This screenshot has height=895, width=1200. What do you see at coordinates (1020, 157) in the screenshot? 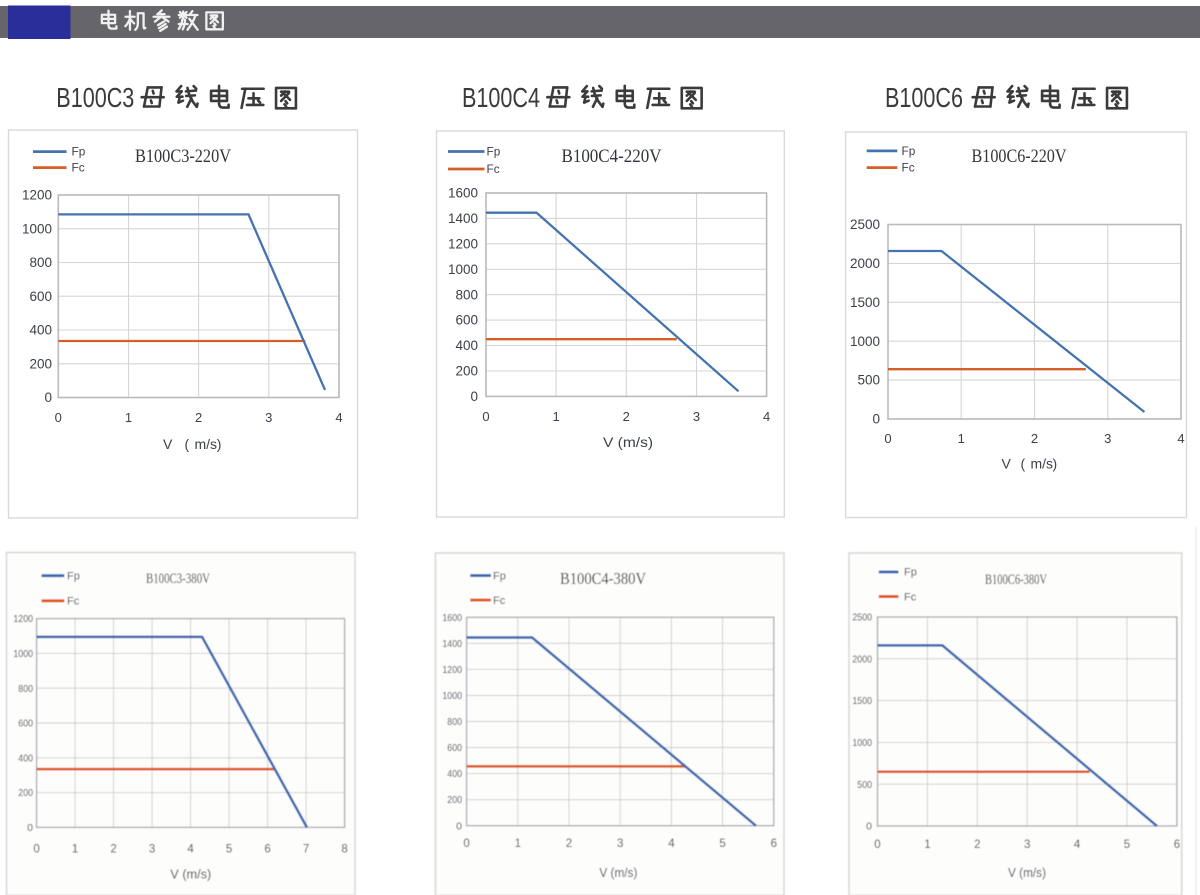
I see `svg-text: B100C6-220V` at bounding box center [1020, 157].